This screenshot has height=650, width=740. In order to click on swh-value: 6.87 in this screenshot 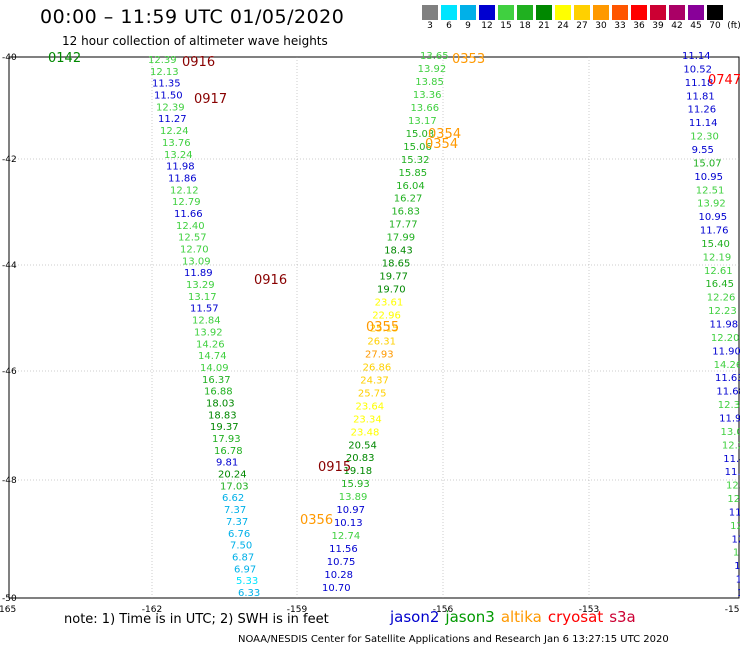, I will do `click(243, 557)`.